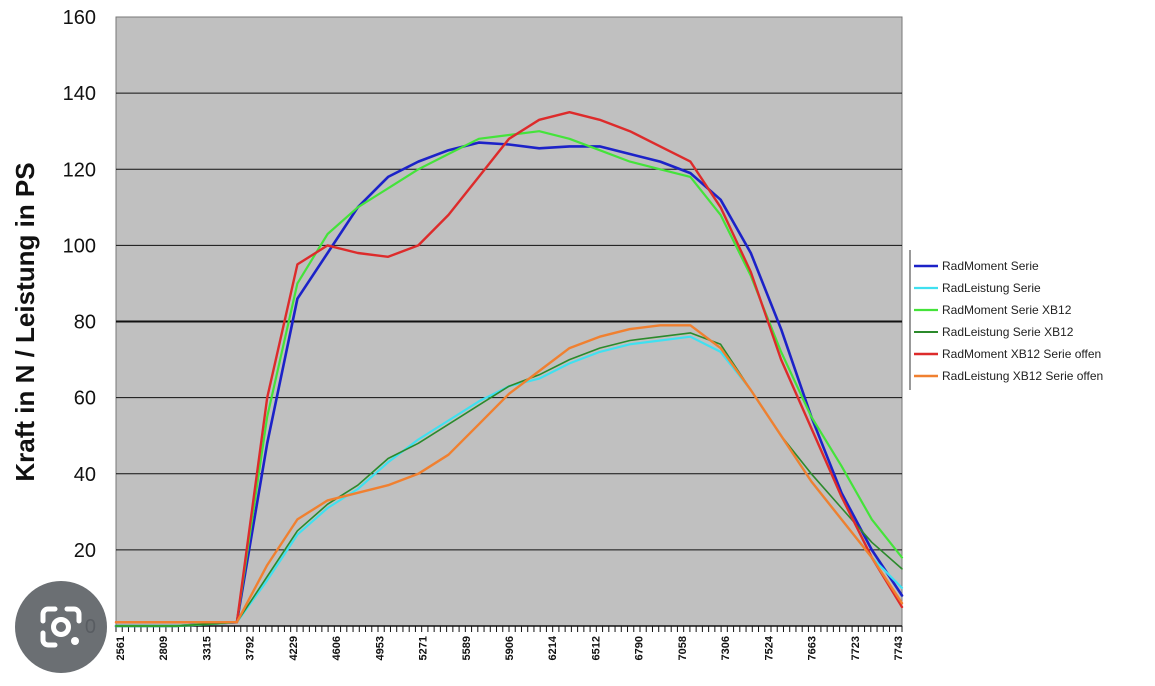 This screenshot has width=1155, height=686. What do you see at coordinates (467, 648) in the screenshot?
I see `x-tick-label: 5589` at bounding box center [467, 648].